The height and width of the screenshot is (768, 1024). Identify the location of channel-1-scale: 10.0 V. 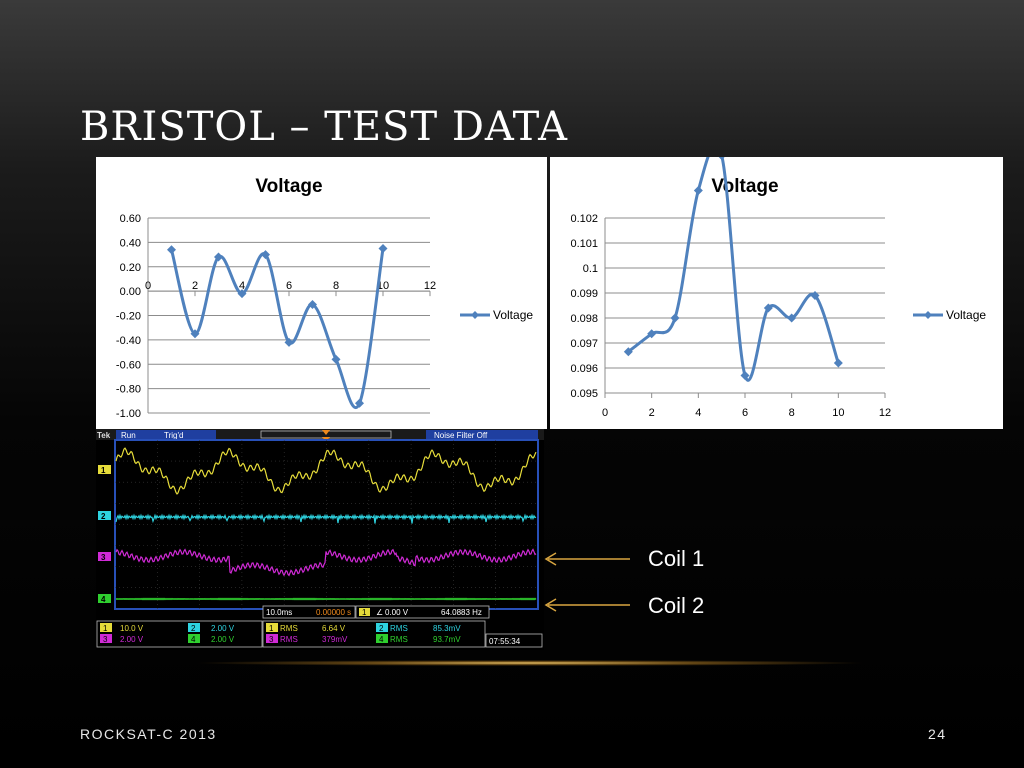
(132, 628).